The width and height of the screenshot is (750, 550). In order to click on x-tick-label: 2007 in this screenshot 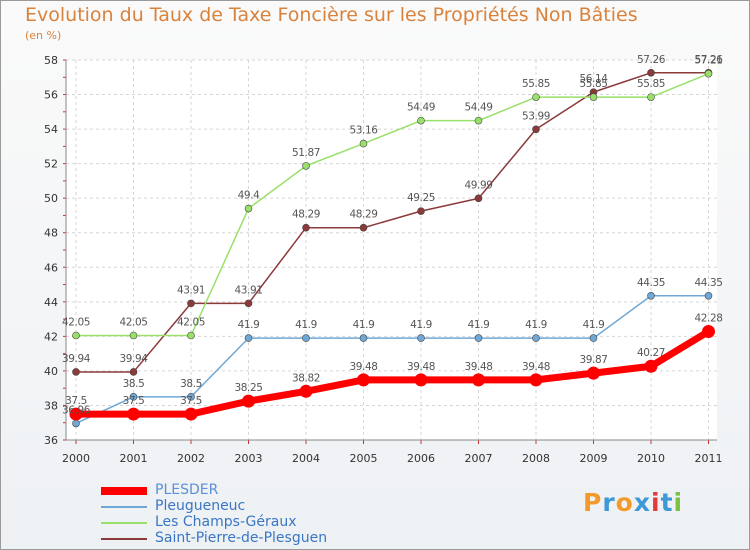, I will do `click(479, 458)`.